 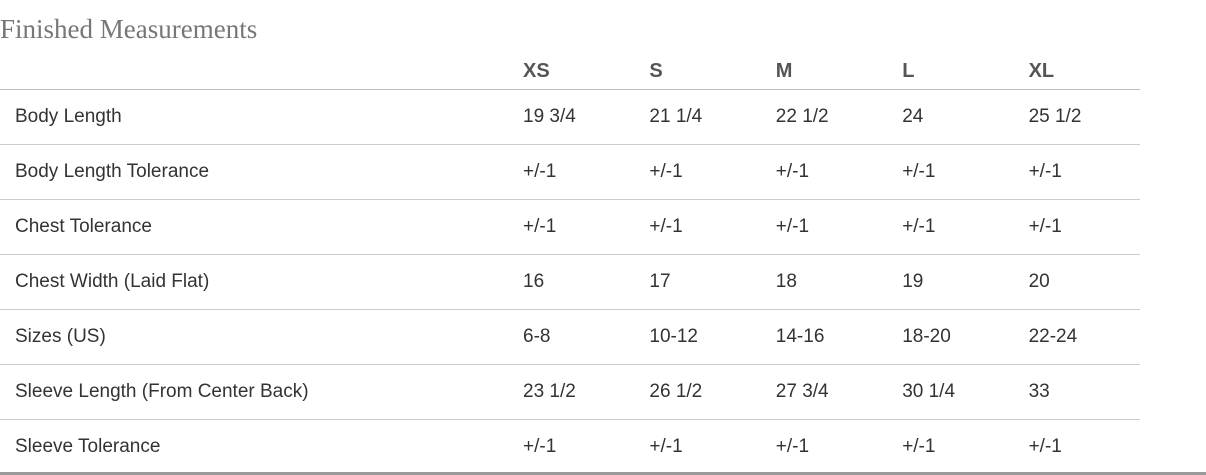 What do you see at coordinates (802, 116) in the screenshot?
I see `cell-value: 22 1/2` at bounding box center [802, 116].